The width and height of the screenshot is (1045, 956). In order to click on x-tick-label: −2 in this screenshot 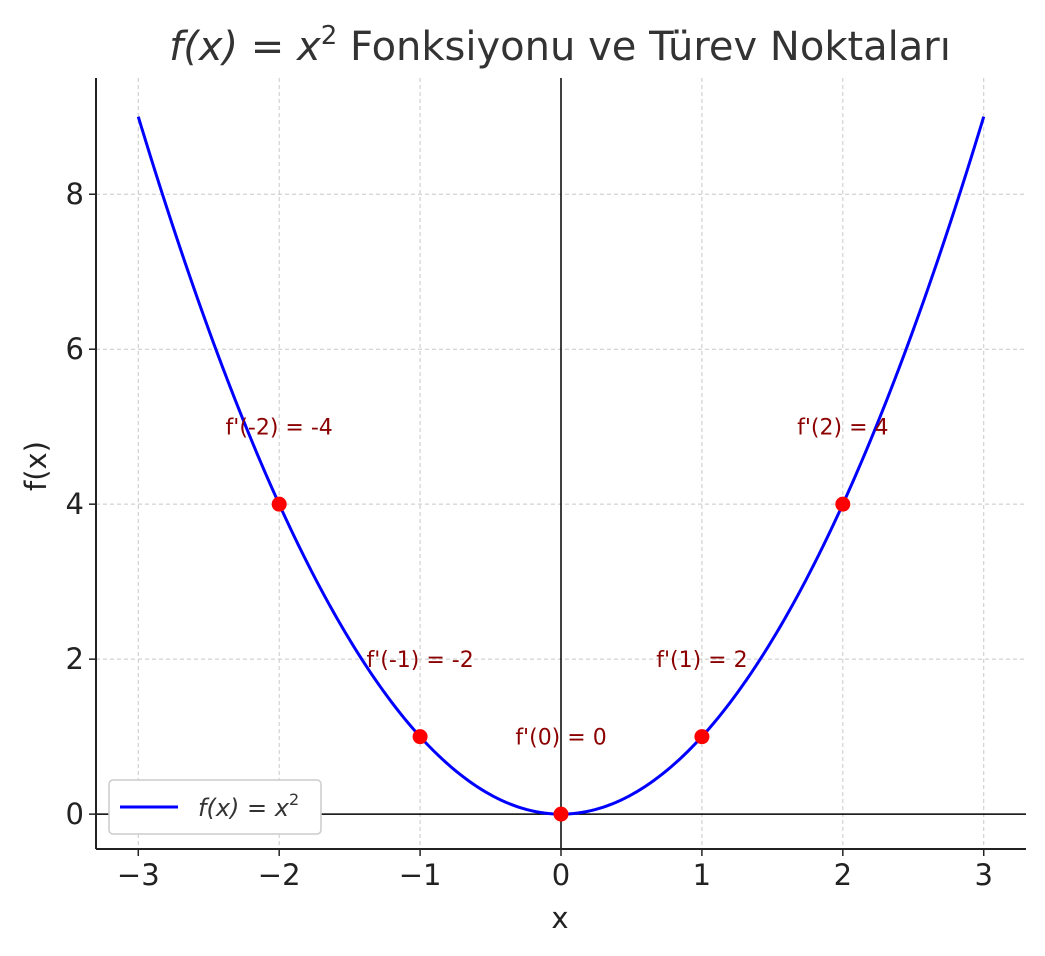, I will do `click(279, 875)`.